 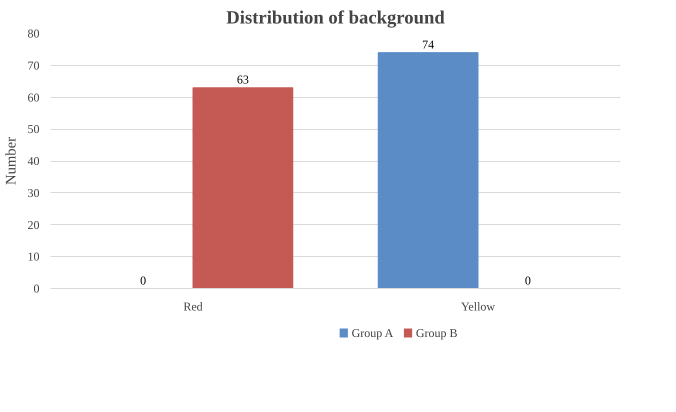 What do you see at coordinates (437, 333) in the screenshot?
I see `legend-label: Group B` at bounding box center [437, 333].